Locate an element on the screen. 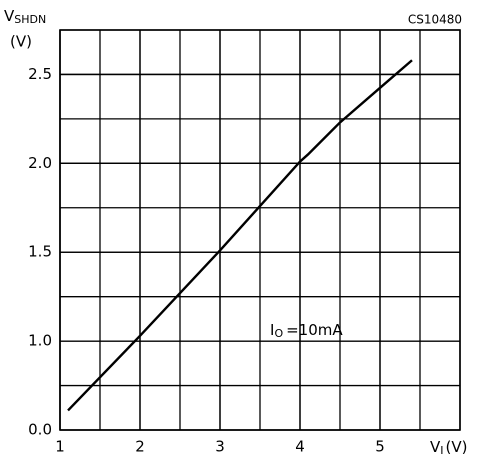  annotation-sub: O is located at coordinates (278, 333).